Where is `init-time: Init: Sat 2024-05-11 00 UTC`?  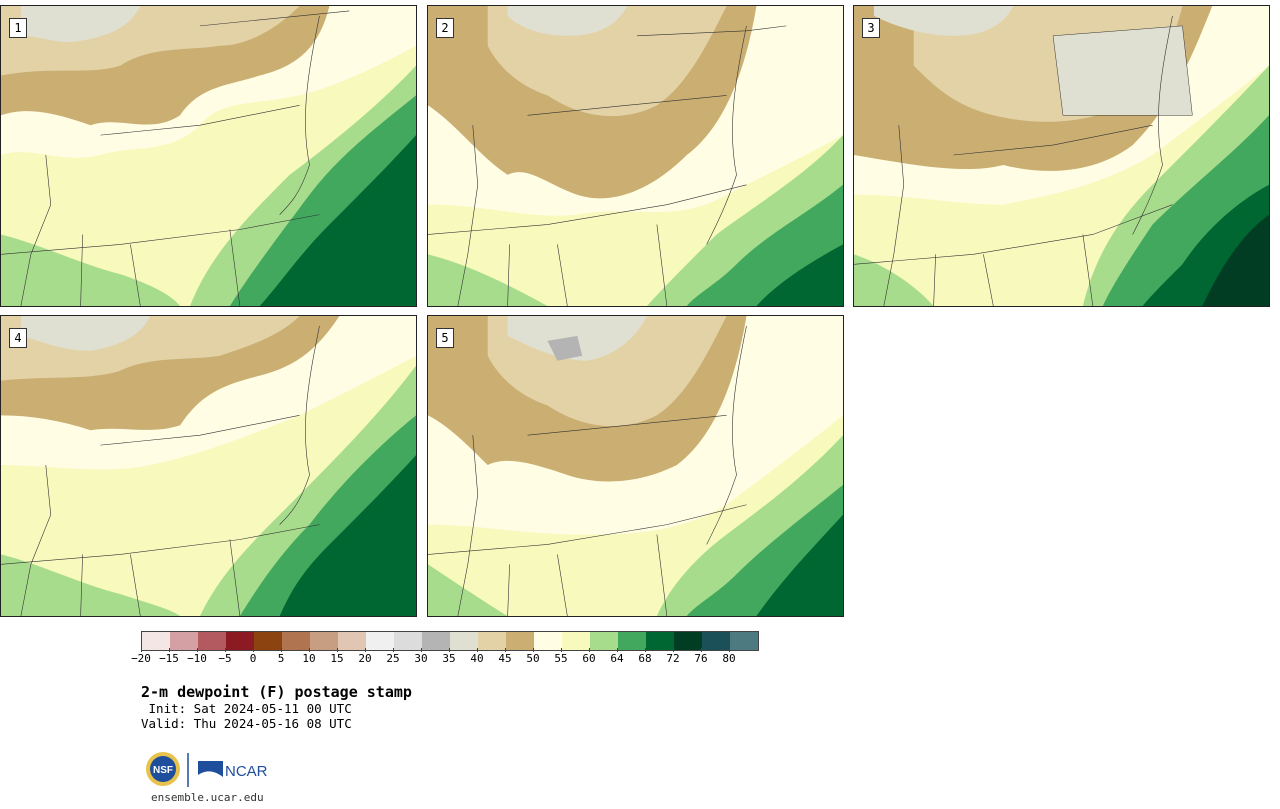 init-time: Init: Sat 2024-05-11 00 UTC is located at coordinates (246, 708).